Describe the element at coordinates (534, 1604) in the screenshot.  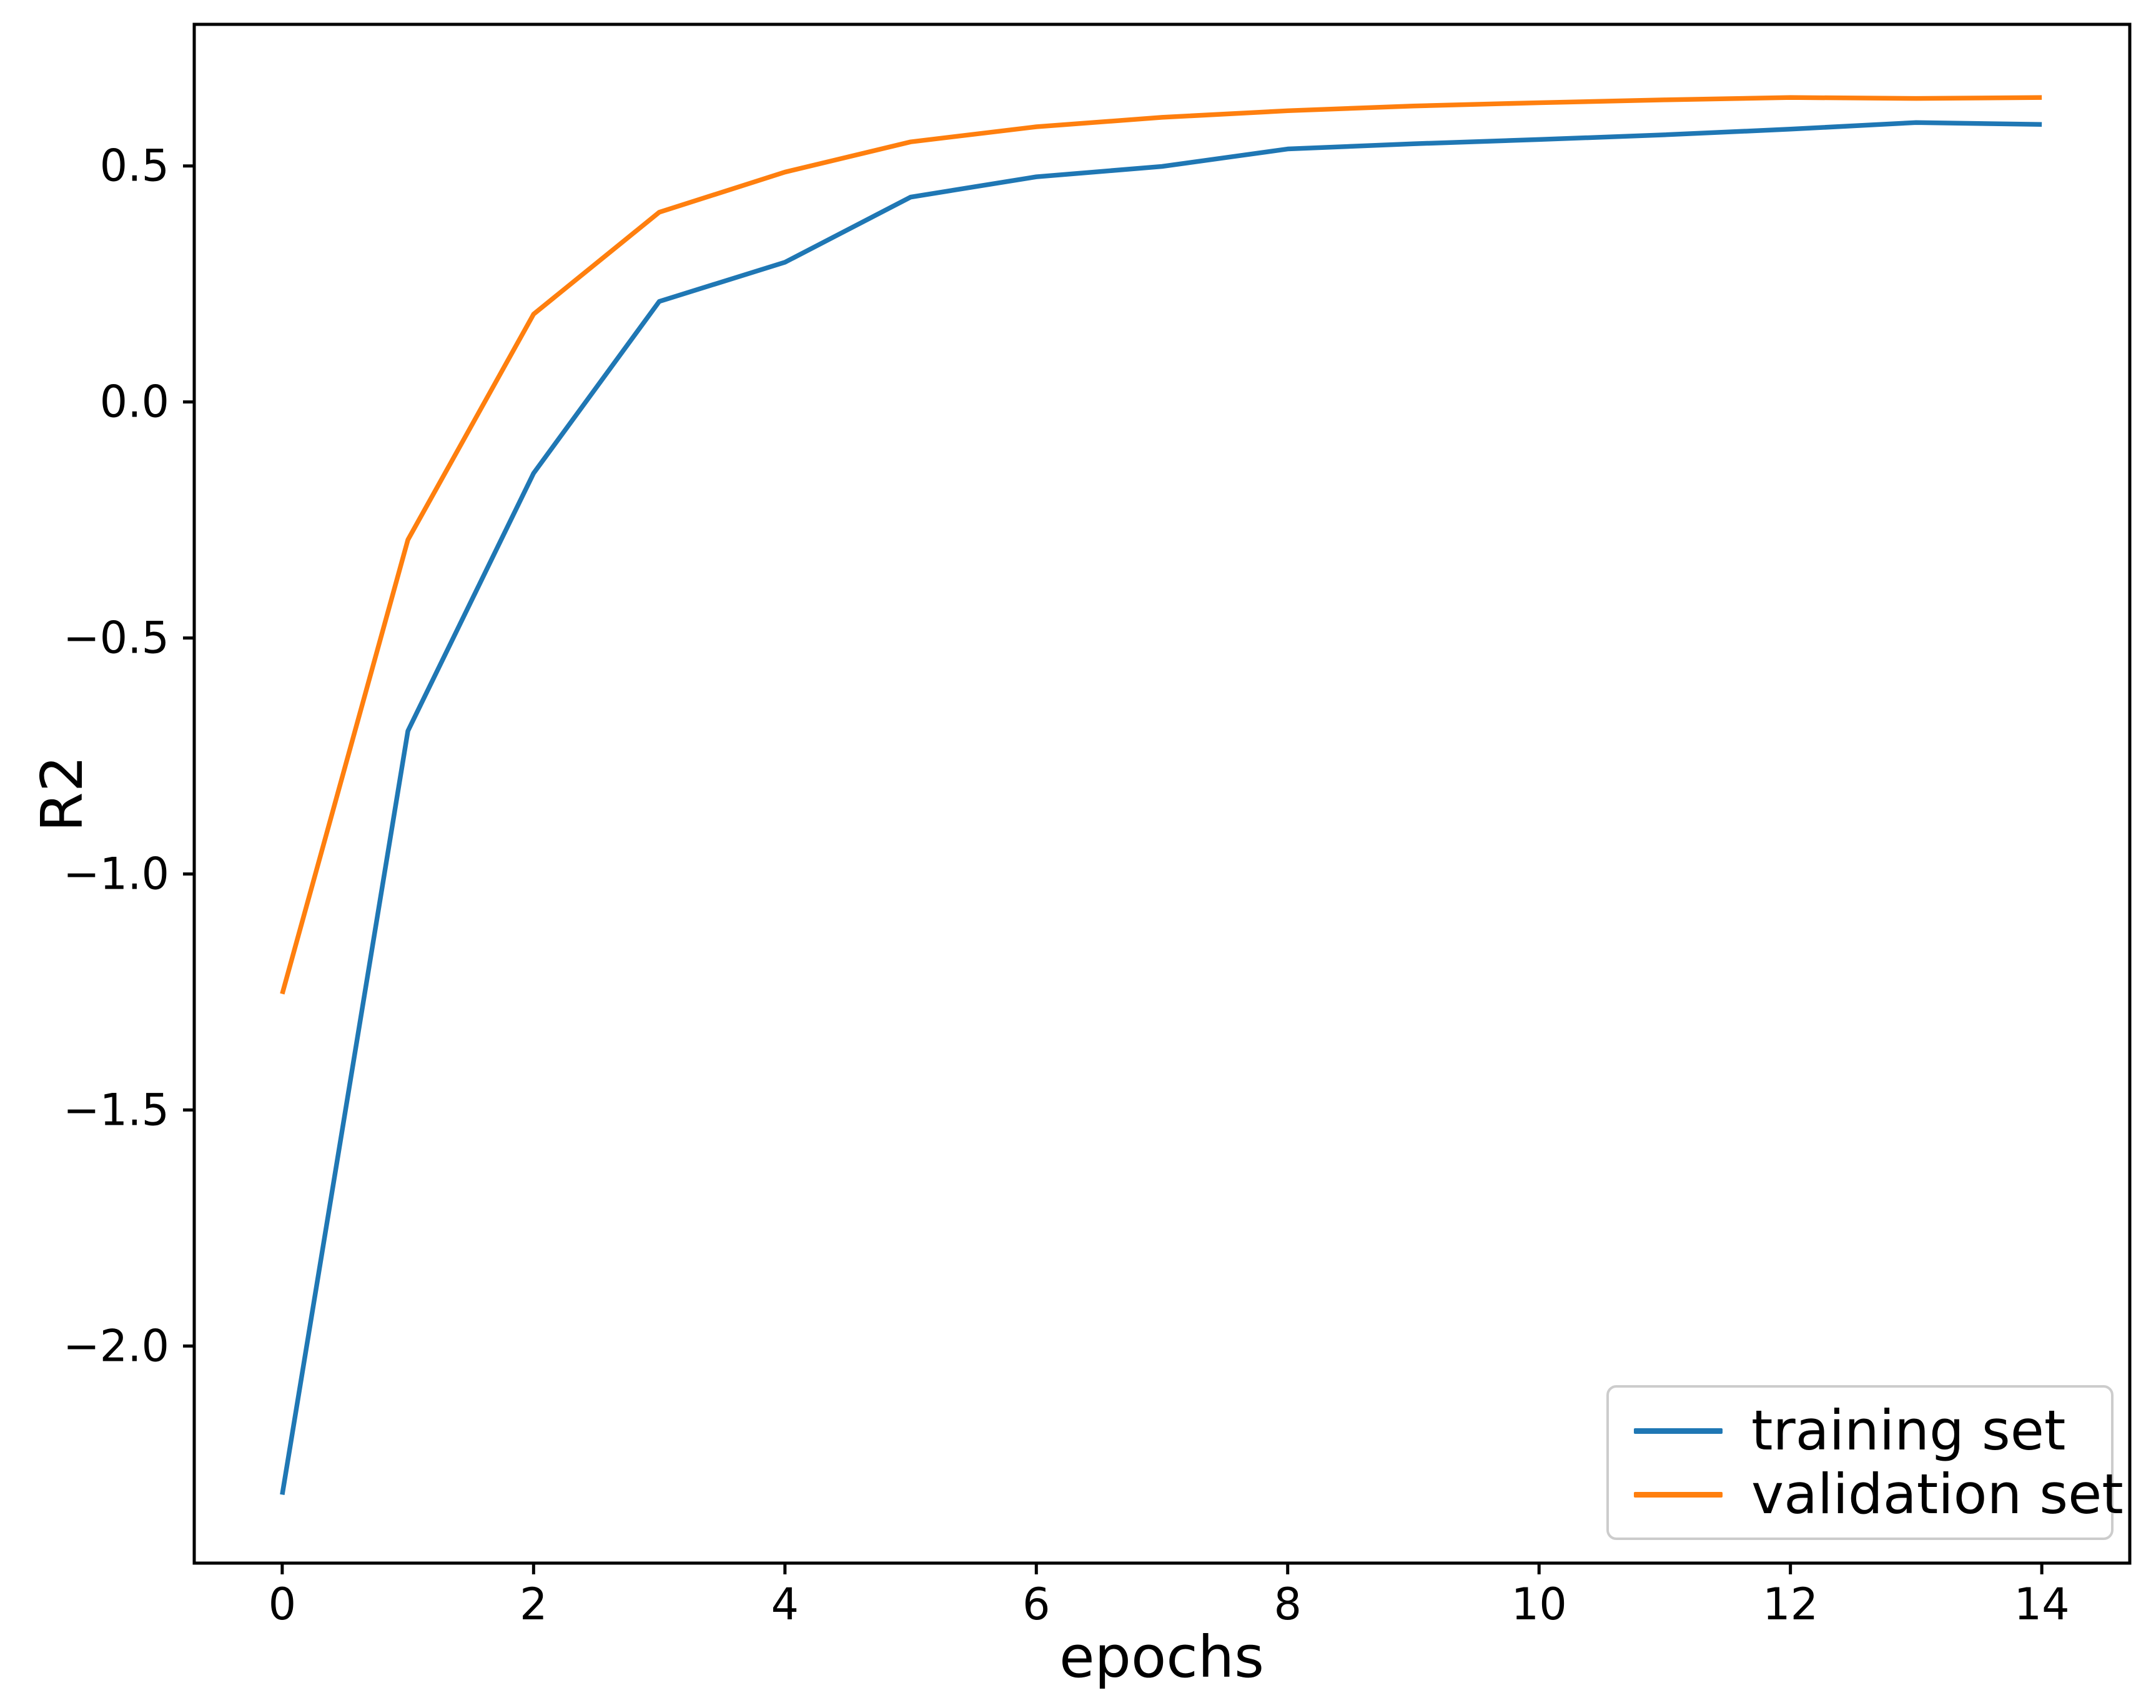
I see `x-tick-label: 2` at that location.